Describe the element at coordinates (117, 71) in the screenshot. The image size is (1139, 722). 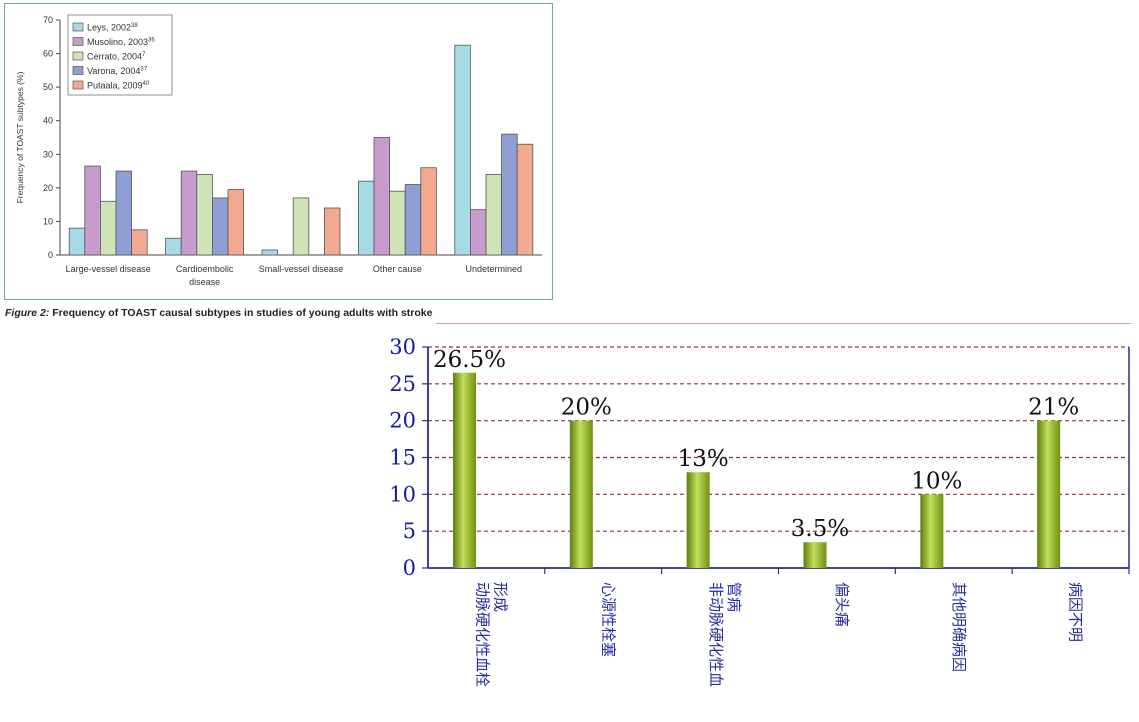
I see `chart1-legend-label: Varona, 200437` at that location.